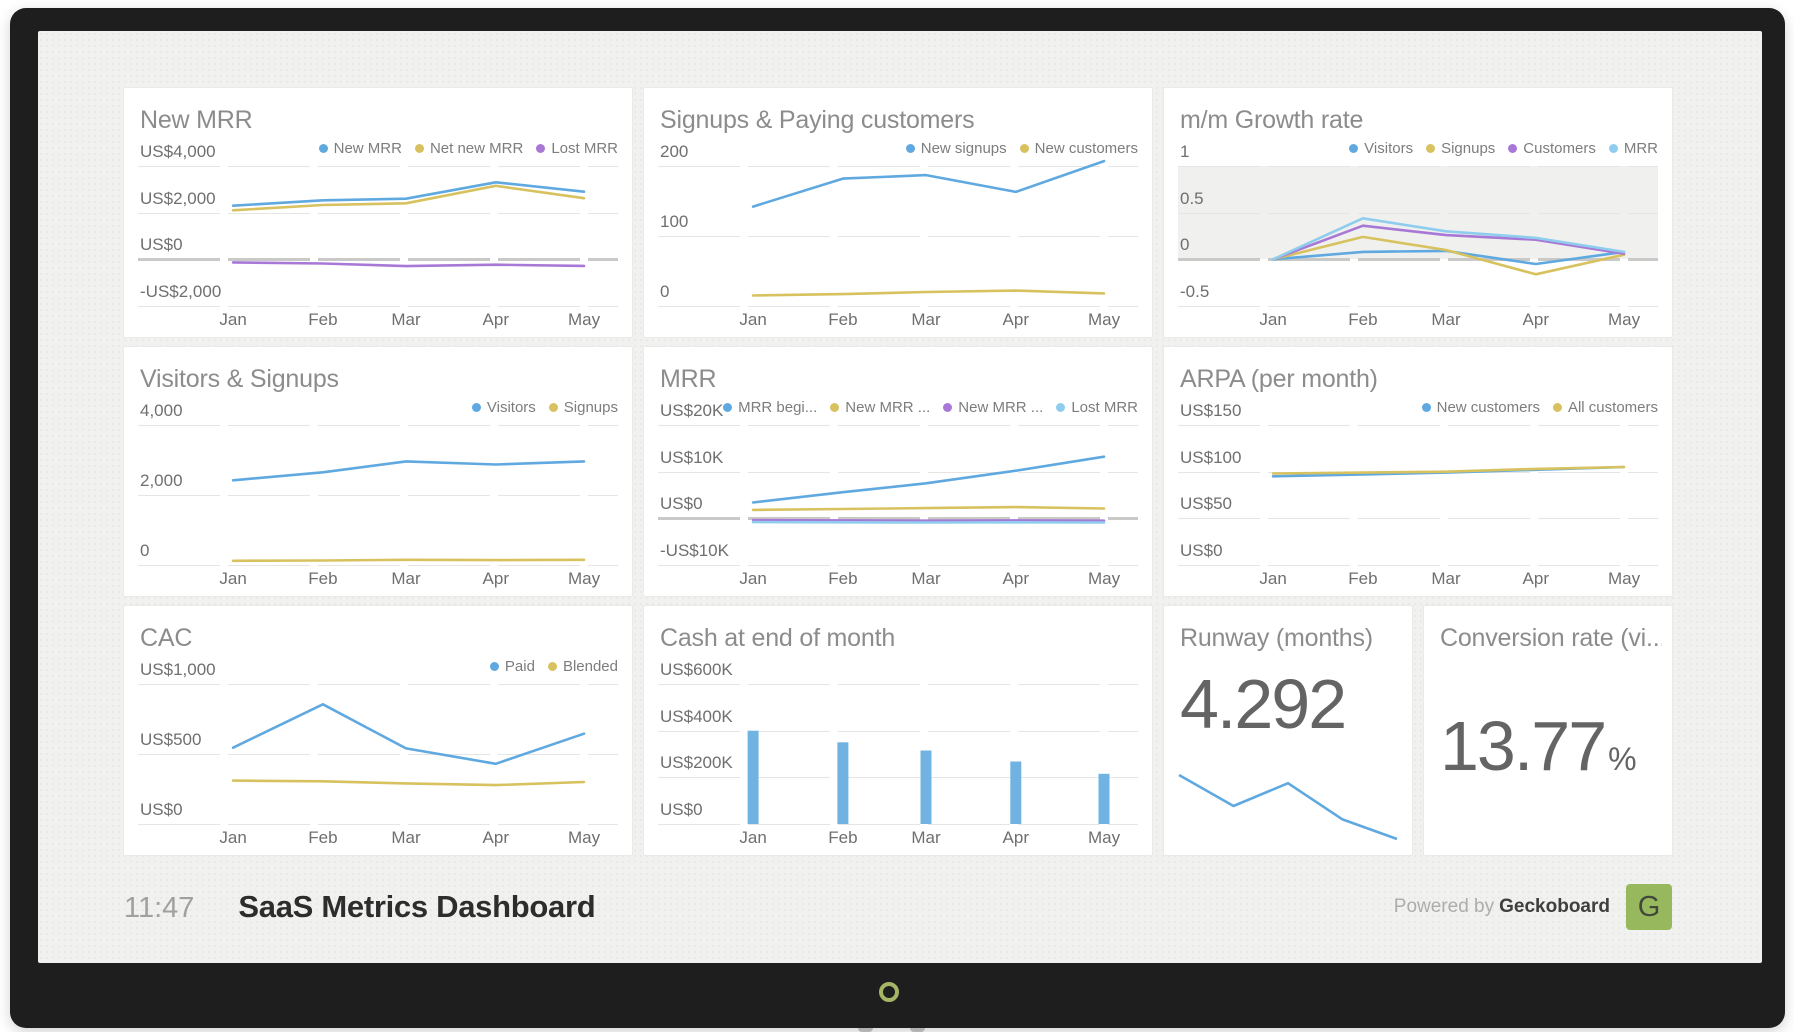 The image size is (1794, 1032). I want to click on legend-item: Signups, so click(583, 407).